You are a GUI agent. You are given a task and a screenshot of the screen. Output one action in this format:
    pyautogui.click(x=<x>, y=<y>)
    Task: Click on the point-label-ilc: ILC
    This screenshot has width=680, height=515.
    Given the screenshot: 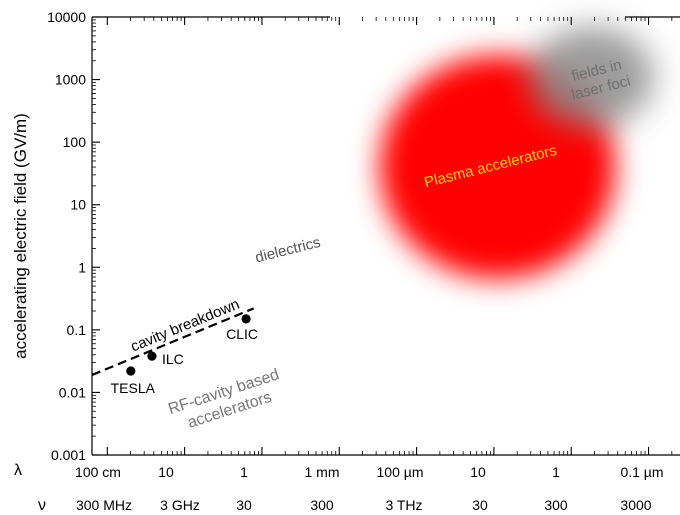 What is the action you would take?
    pyautogui.click(x=173, y=359)
    